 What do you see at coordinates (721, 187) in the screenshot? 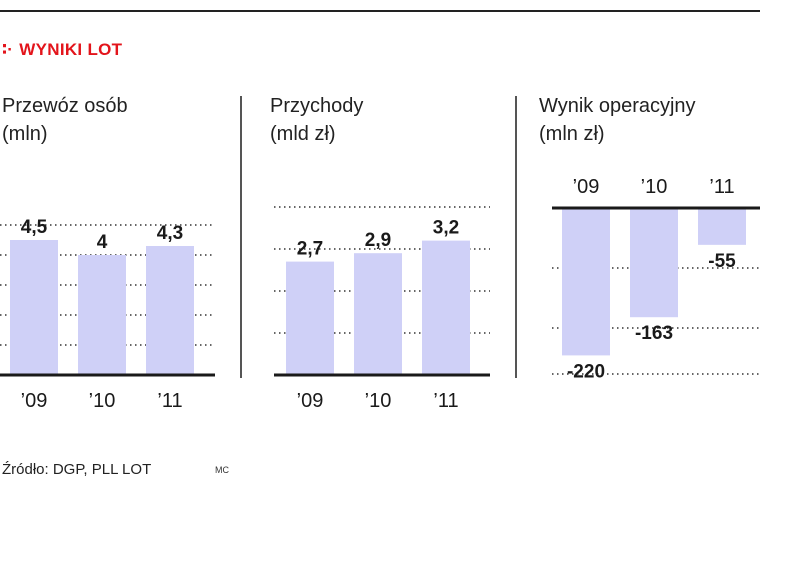
I see `panel-3-category-label: ’11` at bounding box center [721, 187].